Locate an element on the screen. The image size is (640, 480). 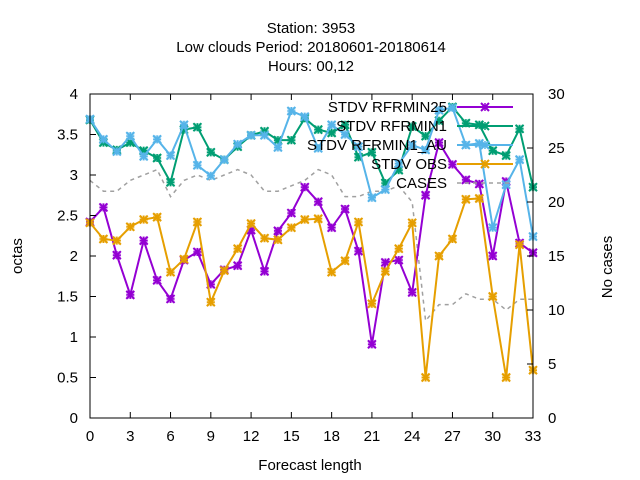
legend-label: STDV RFRMIN1_AU is located at coordinates (377, 145).